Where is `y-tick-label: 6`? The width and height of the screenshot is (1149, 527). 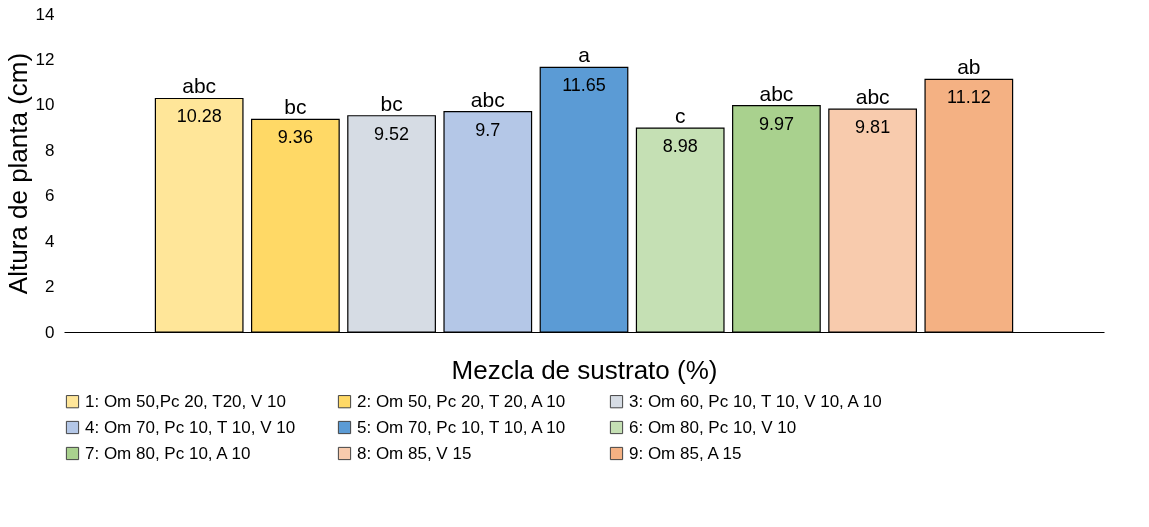
y-tick-label: 6 is located at coordinates (50, 196).